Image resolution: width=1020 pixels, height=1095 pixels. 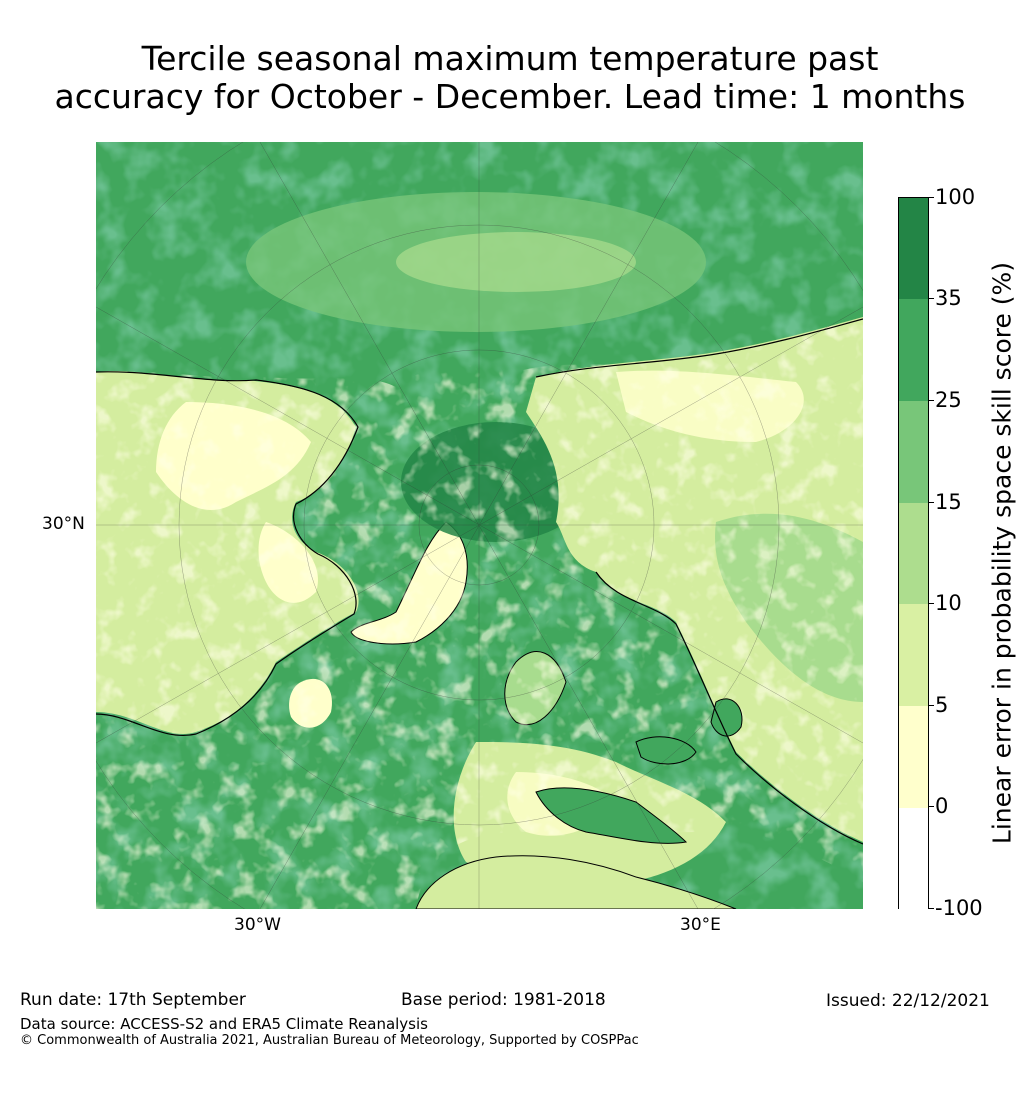 I want to click on colorbar, so click(x=913, y=553).